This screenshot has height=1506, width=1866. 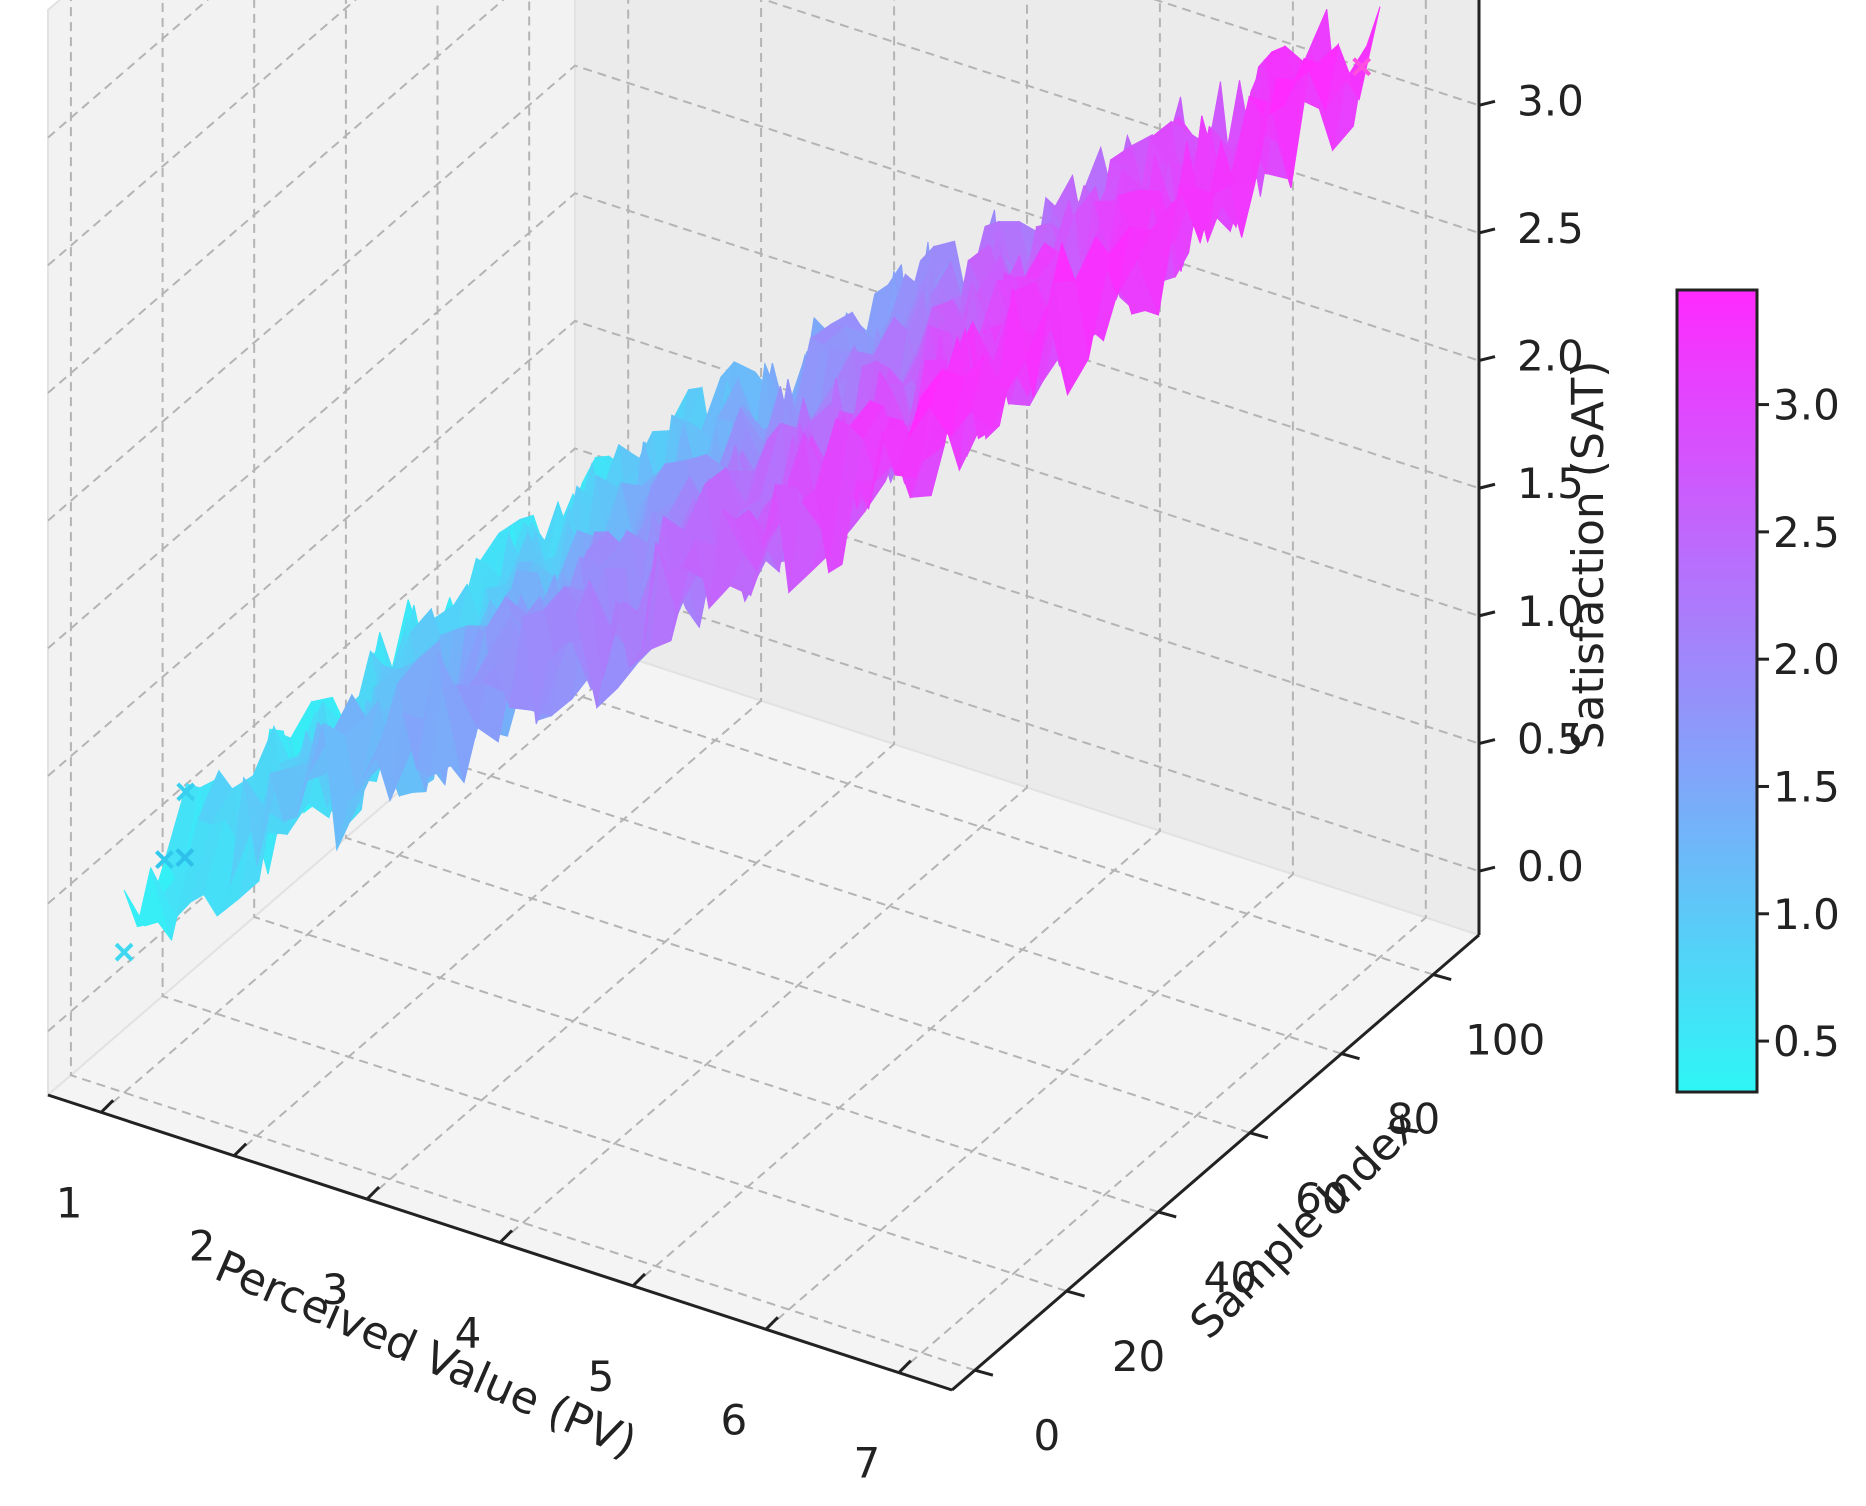 What do you see at coordinates (1550, 611) in the screenshot?
I see `z-tick-label: 1.0` at bounding box center [1550, 611].